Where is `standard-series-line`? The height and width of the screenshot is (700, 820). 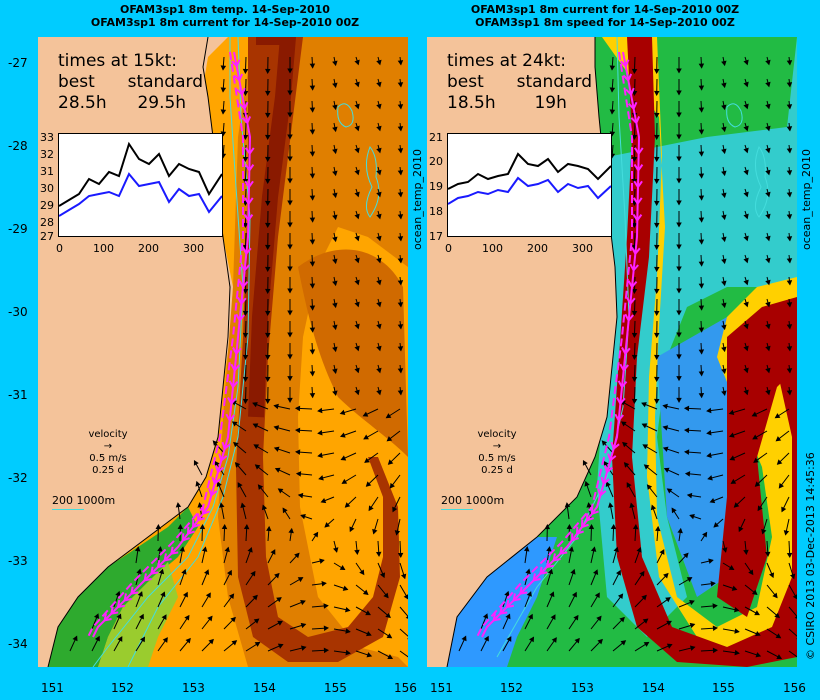 standard-series-line is located at coordinates (529, 190).